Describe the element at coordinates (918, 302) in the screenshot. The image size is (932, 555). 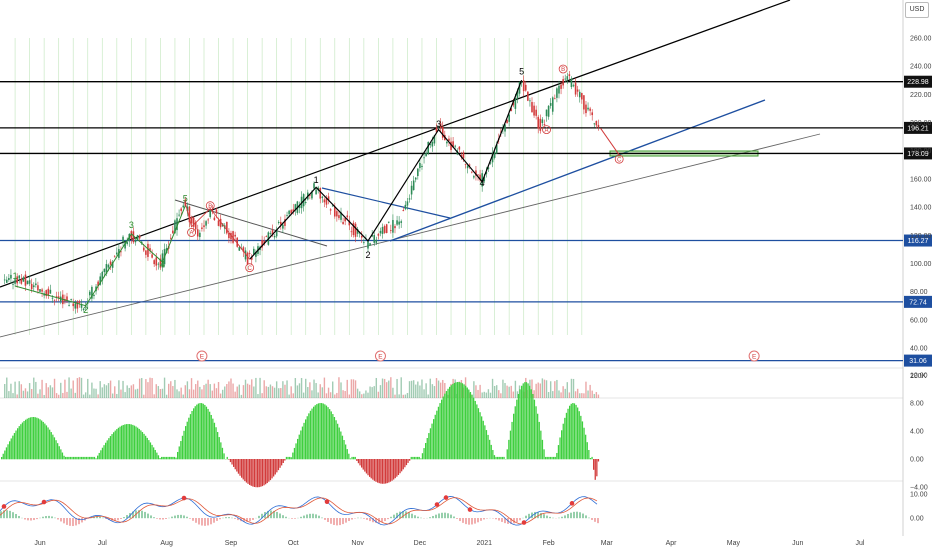
I see `level-value-label: 72.74` at that location.